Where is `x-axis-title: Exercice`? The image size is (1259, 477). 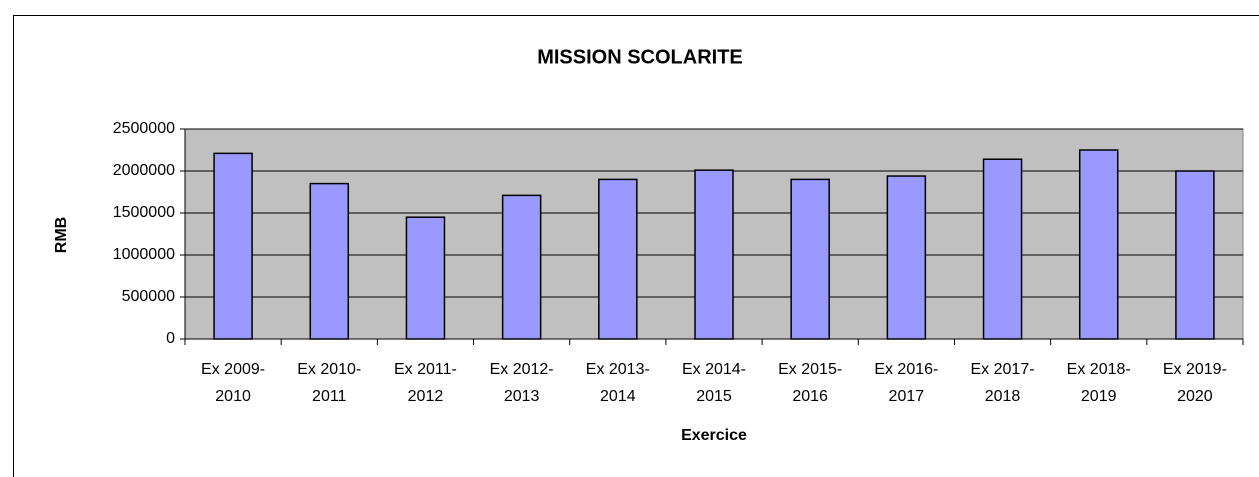 x-axis-title: Exercice is located at coordinates (714, 435).